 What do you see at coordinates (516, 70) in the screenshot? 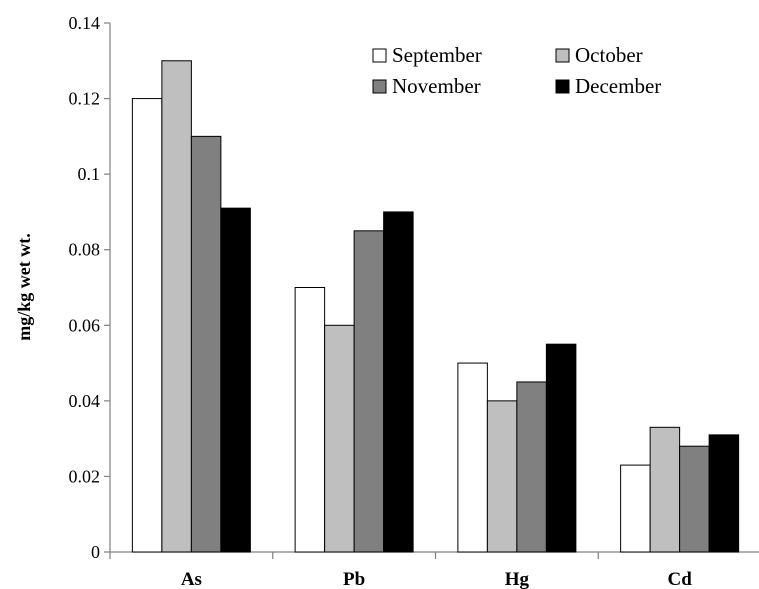
I see `legend: September October November December` at bounding box center [516, 70].